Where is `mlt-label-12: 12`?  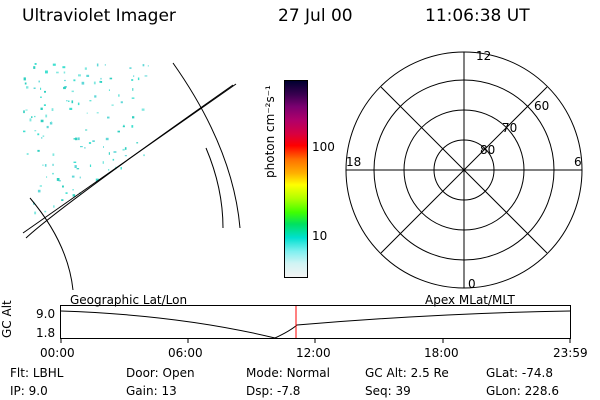
mlt-label-12: 12 is located at coordinates (483, 56).